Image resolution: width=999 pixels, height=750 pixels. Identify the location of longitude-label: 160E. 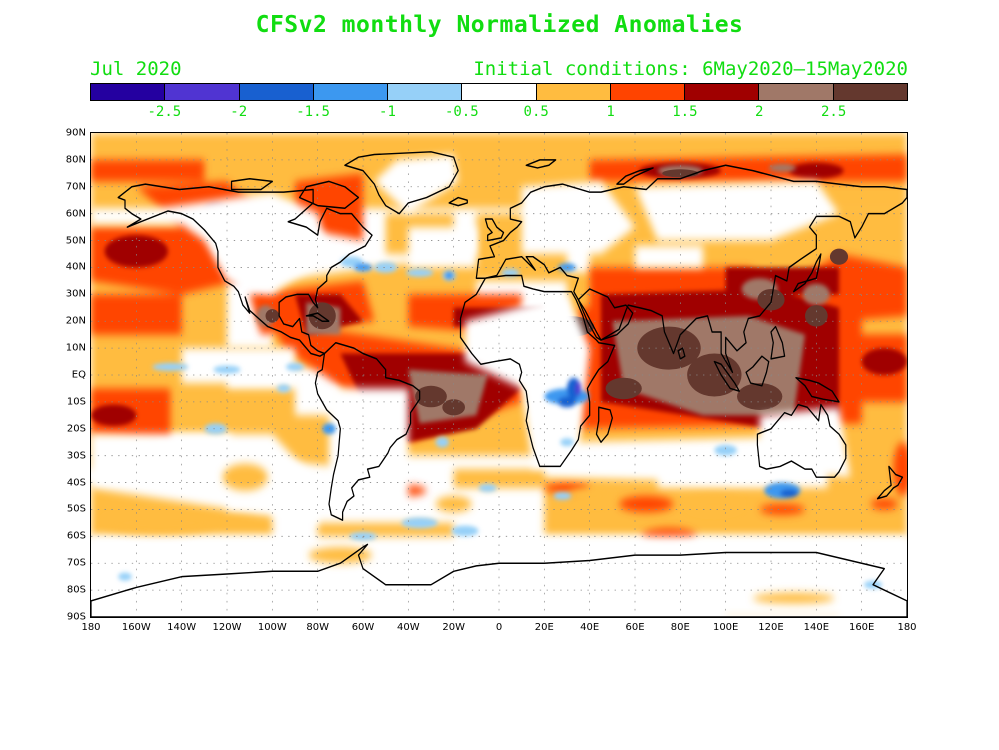
(861, 627).